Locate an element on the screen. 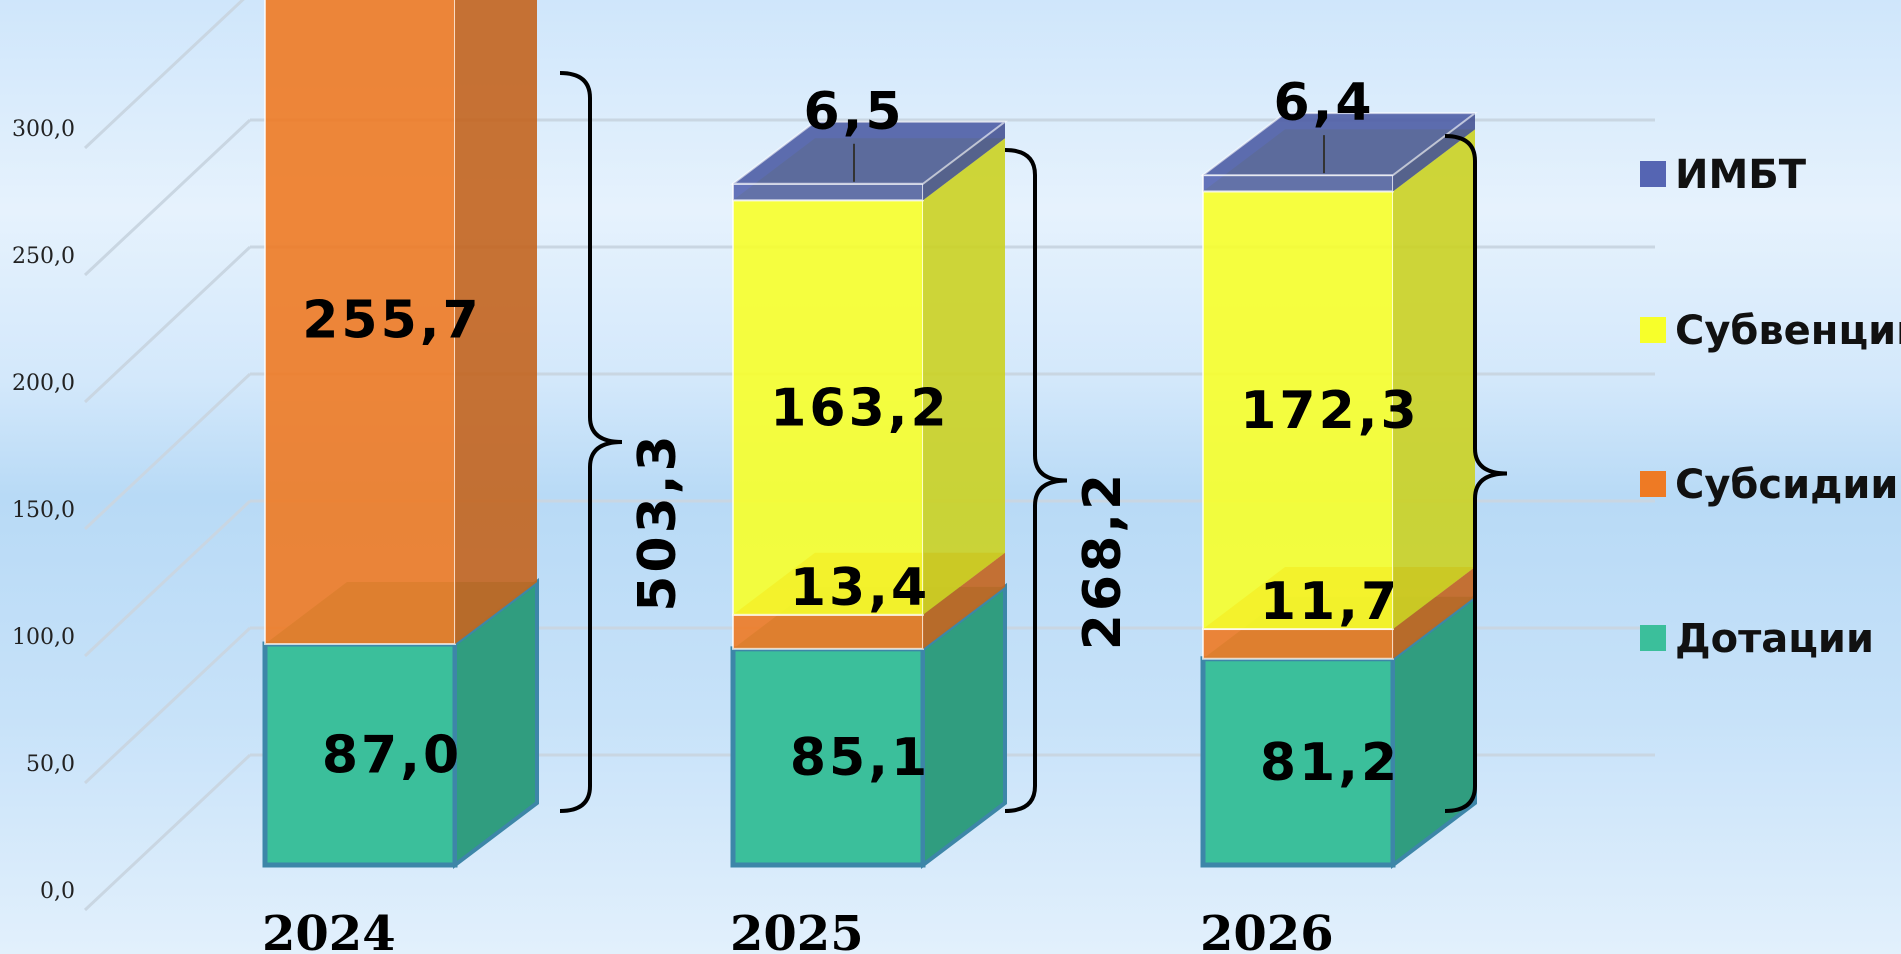 Image resolution: width=1901 pixels, height=954 pixels. y-tick-label: 250,0 is located at coordinates (43, 256).